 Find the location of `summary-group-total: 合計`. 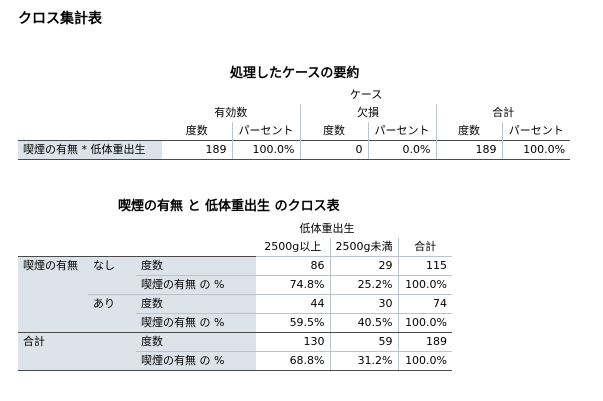

summary-group-total: 合計 is located at coordinates (503, 113).